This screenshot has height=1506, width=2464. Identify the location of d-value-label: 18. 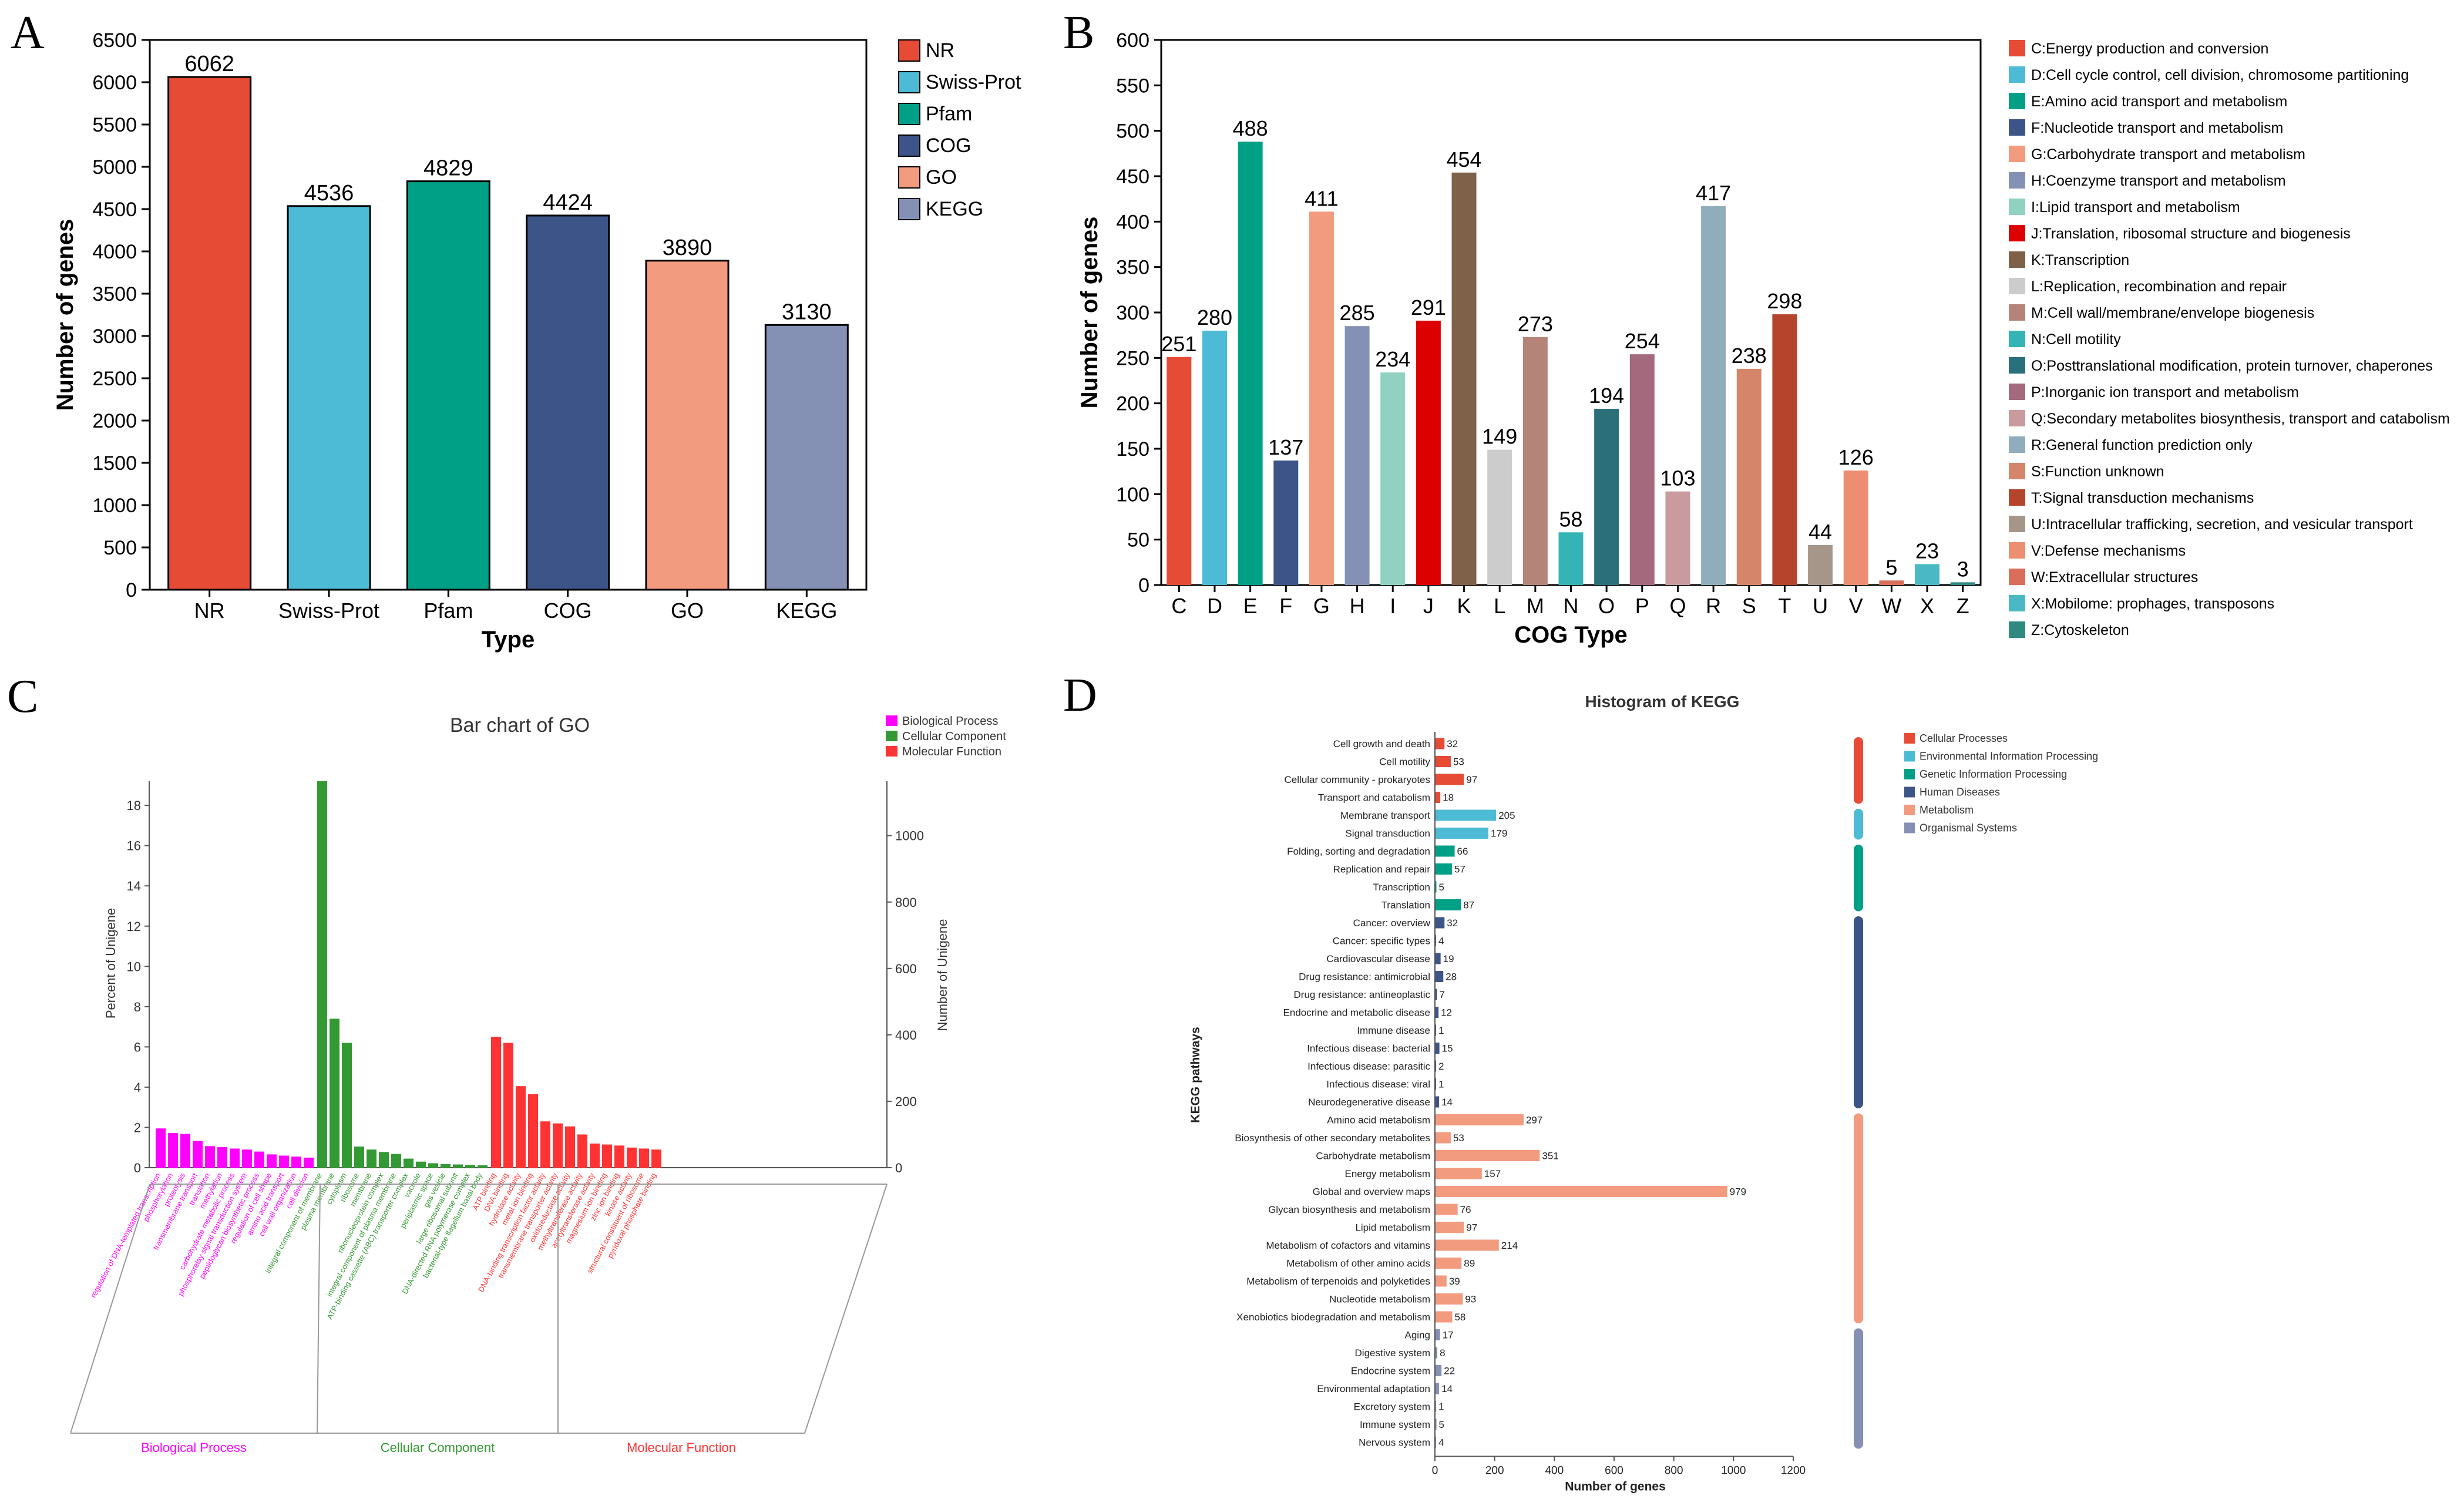
(1448, 798).